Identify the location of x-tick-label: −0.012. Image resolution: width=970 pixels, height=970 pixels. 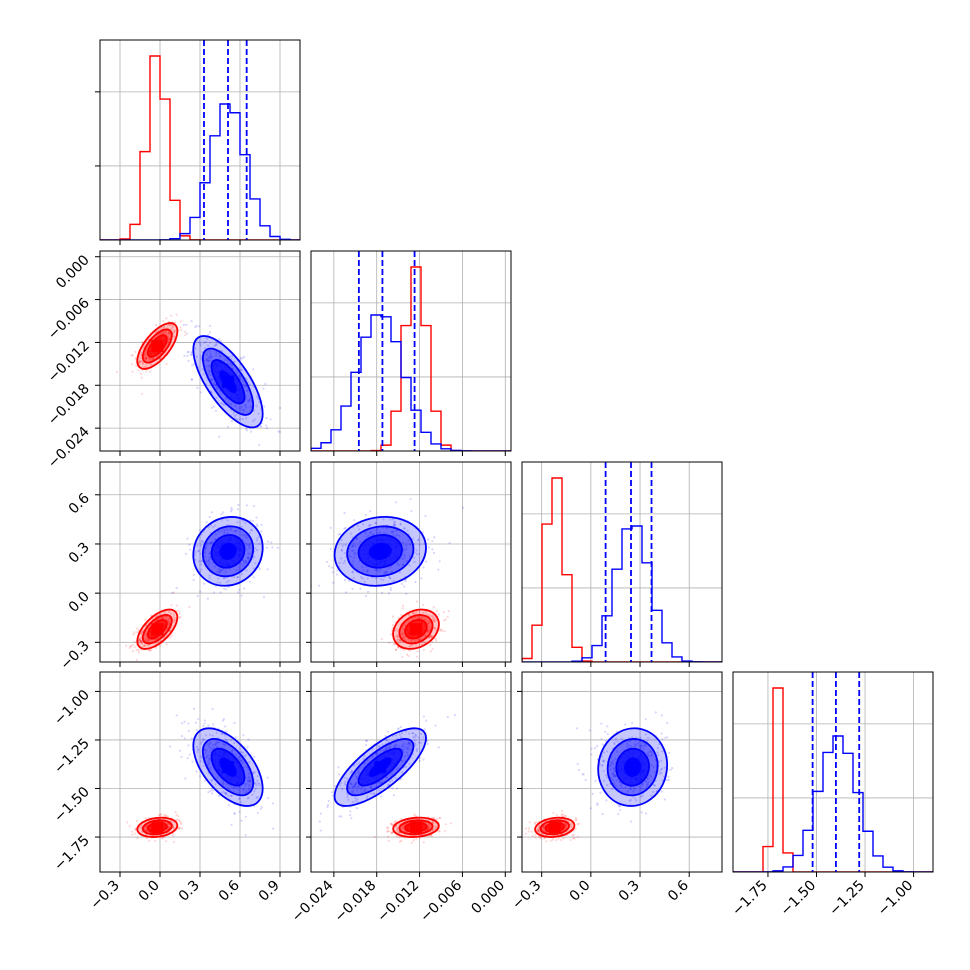
(398, 902).